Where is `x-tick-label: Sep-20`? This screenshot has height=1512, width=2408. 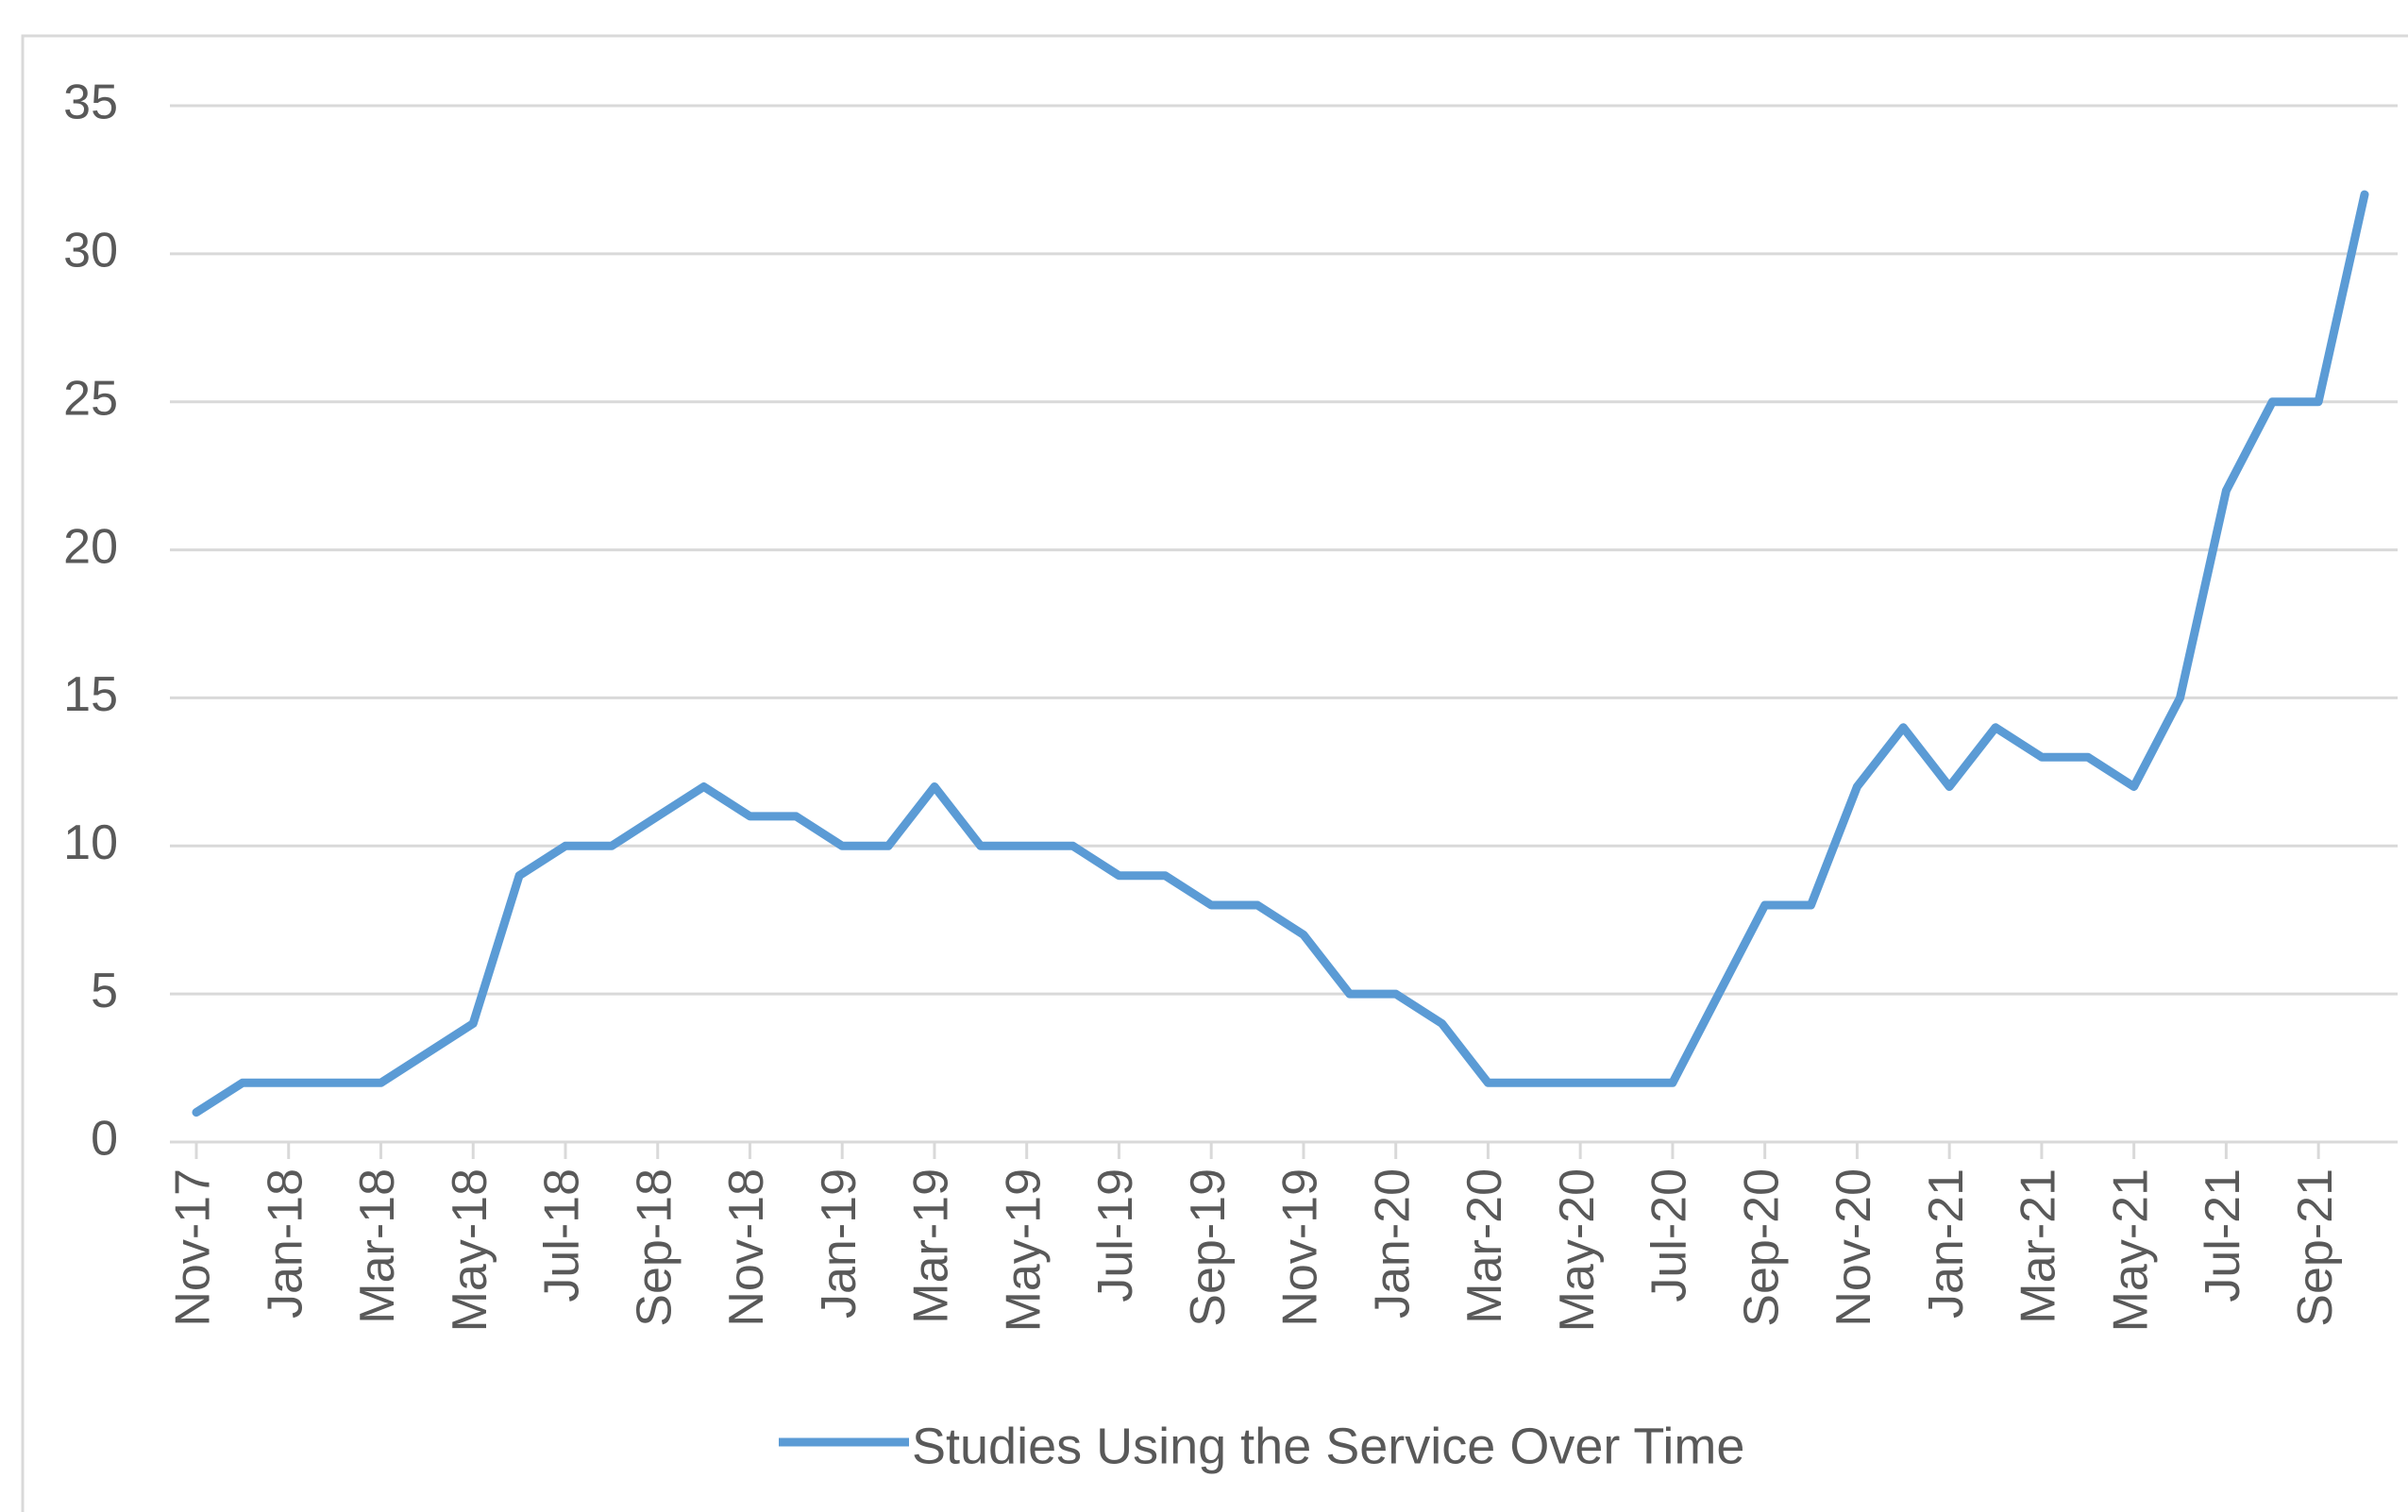 x-tick-label: Sep-20 is located at coordinates (1761, 1247).